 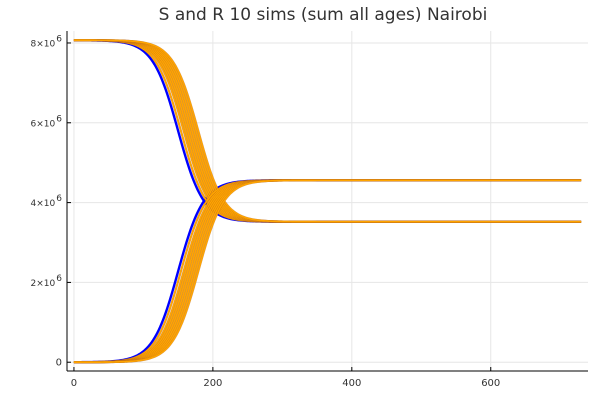 What do you see at coordinates (351, 383) in the screenshot?
I see `x-tick-label: 400` at bounding box center [351, 383].